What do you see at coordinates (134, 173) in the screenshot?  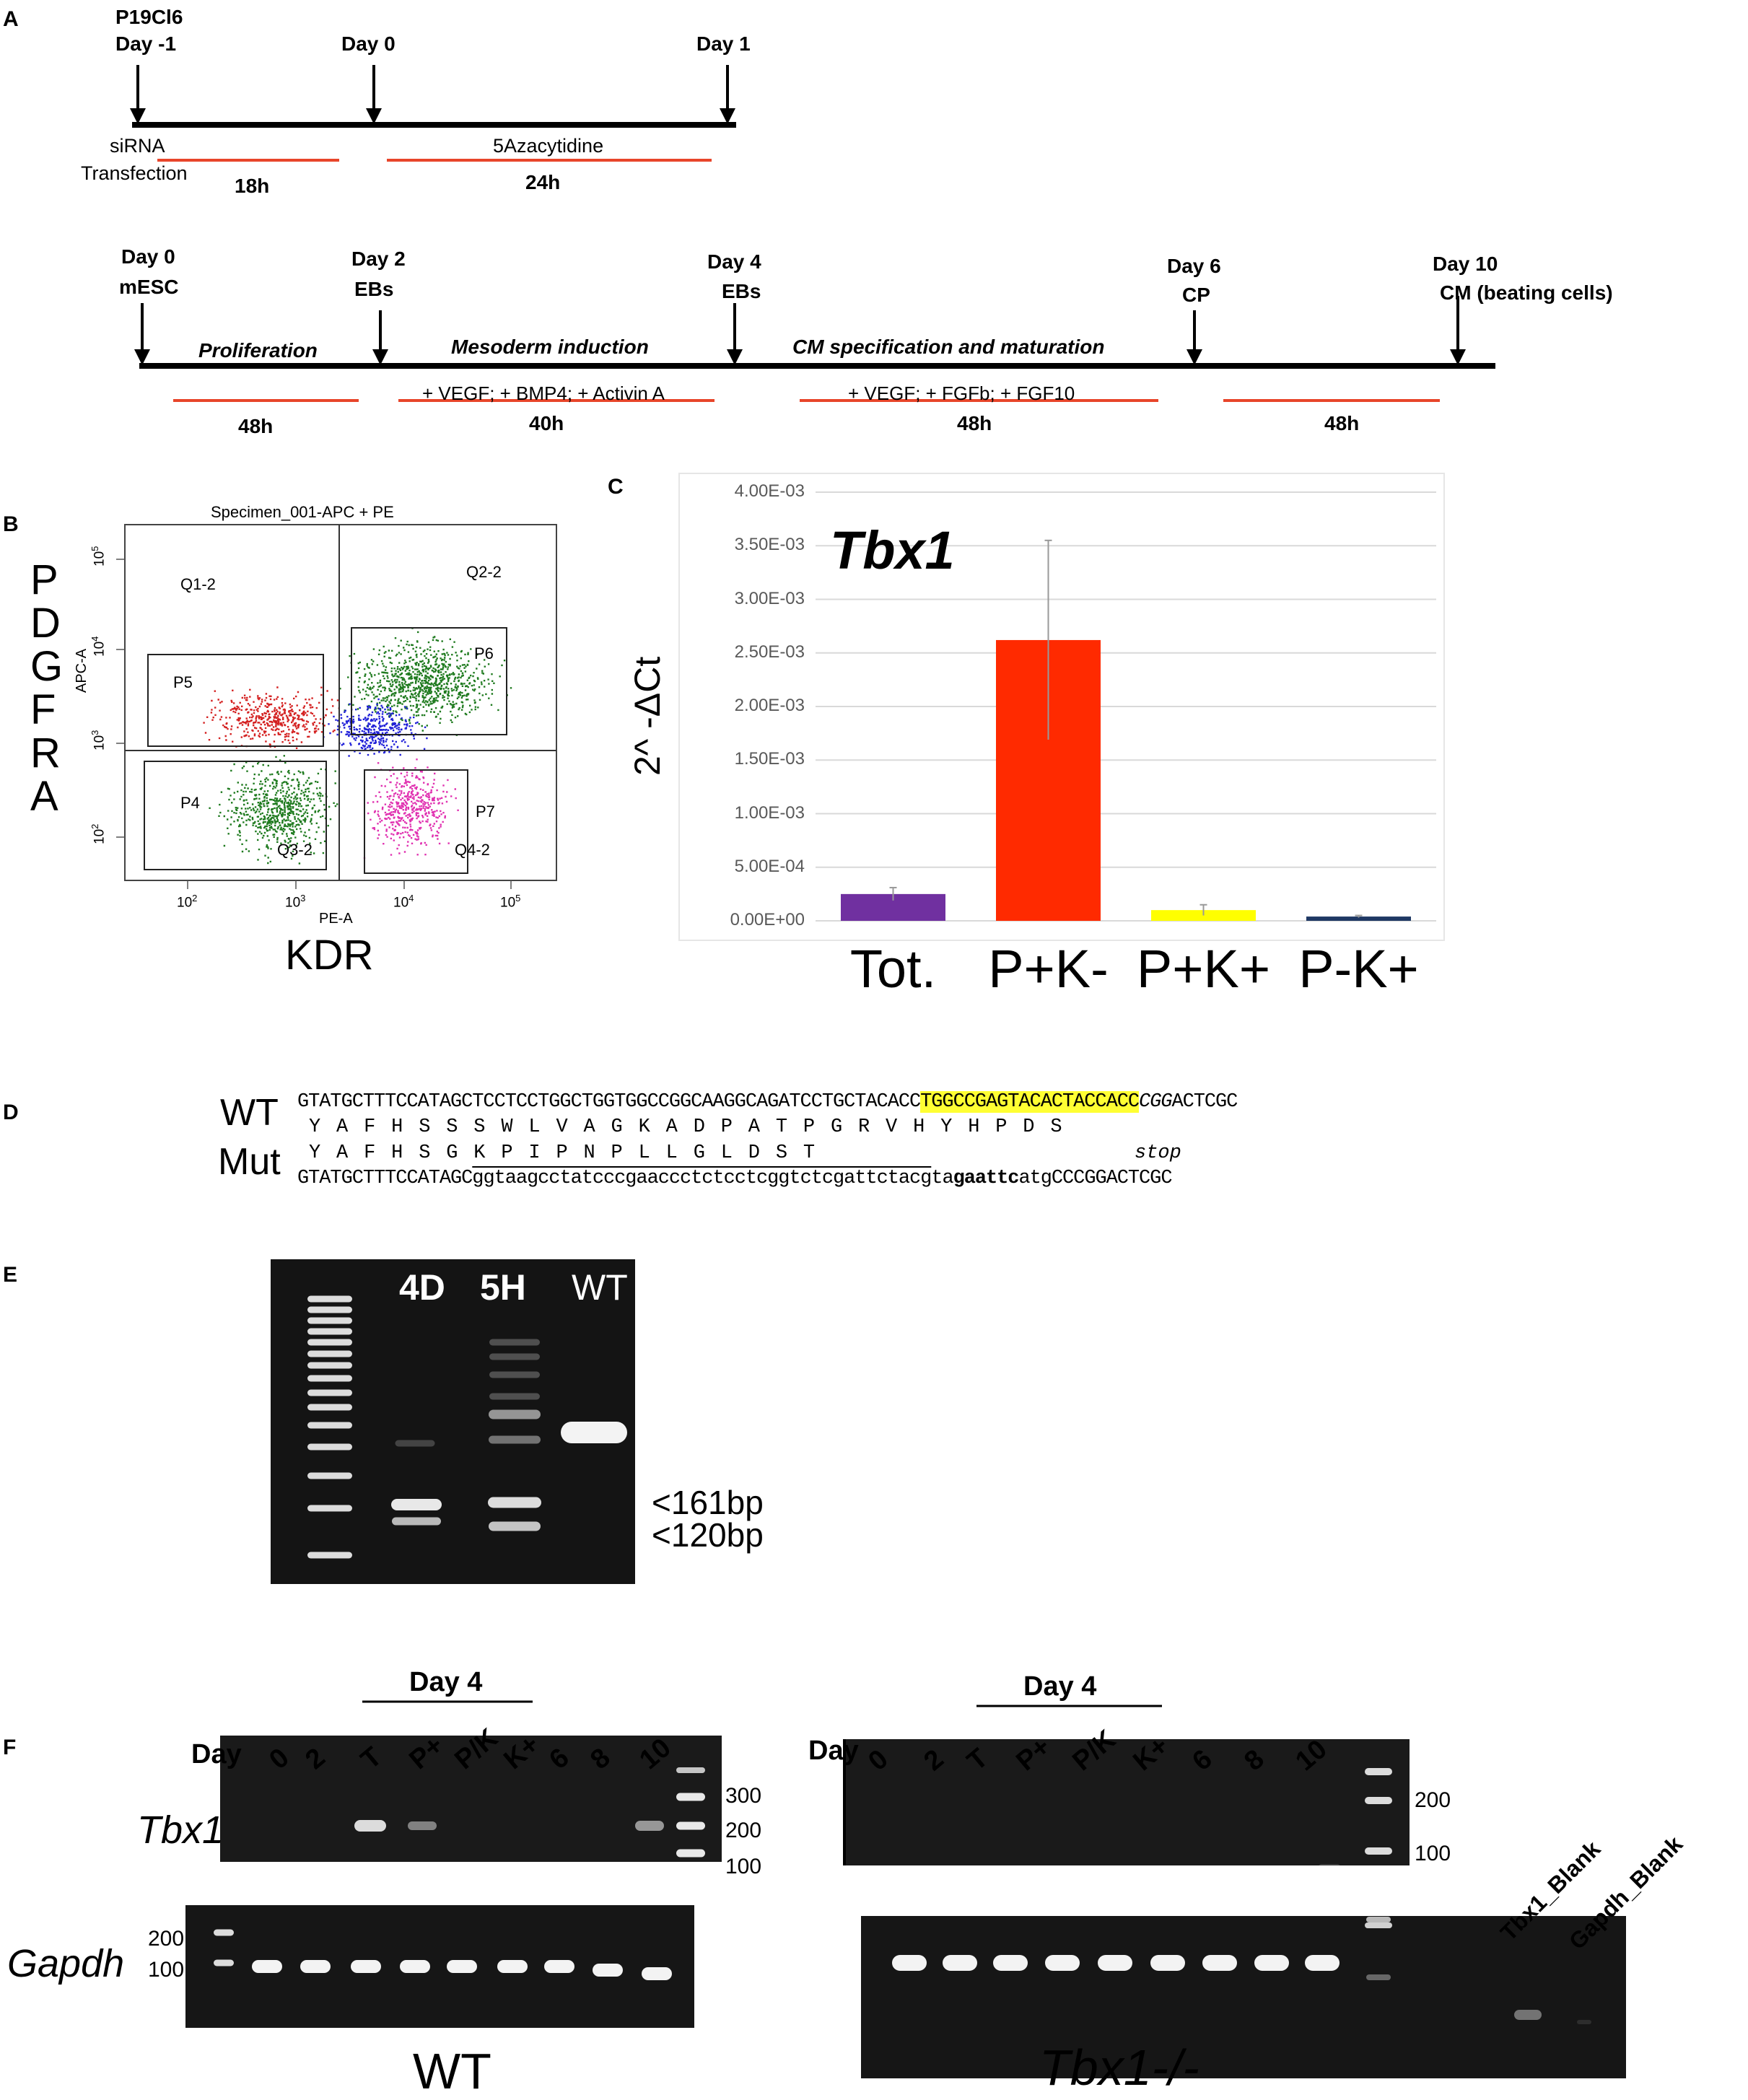 I see `transfection-label: Transfection` at bounding box center [134, 173].